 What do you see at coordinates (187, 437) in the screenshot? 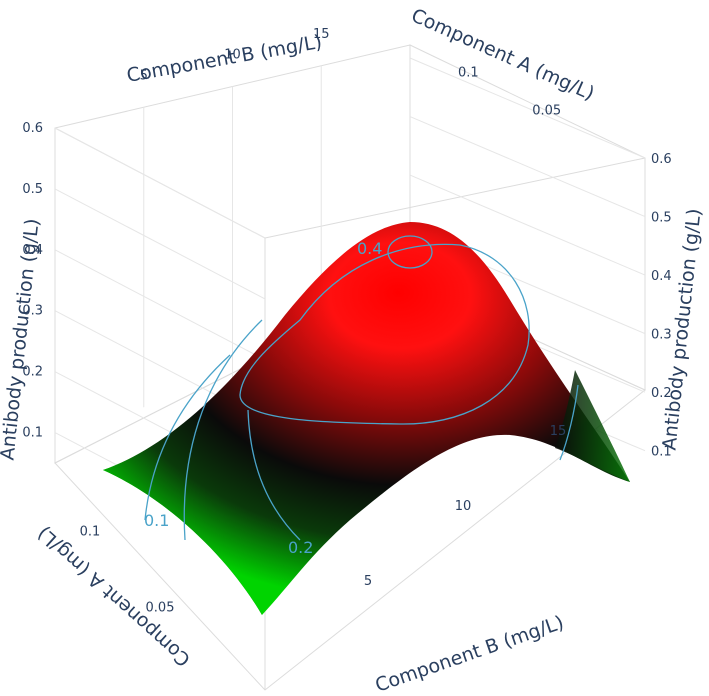
I see `contour-line-0.1-left` at bounding box center [187, 437].